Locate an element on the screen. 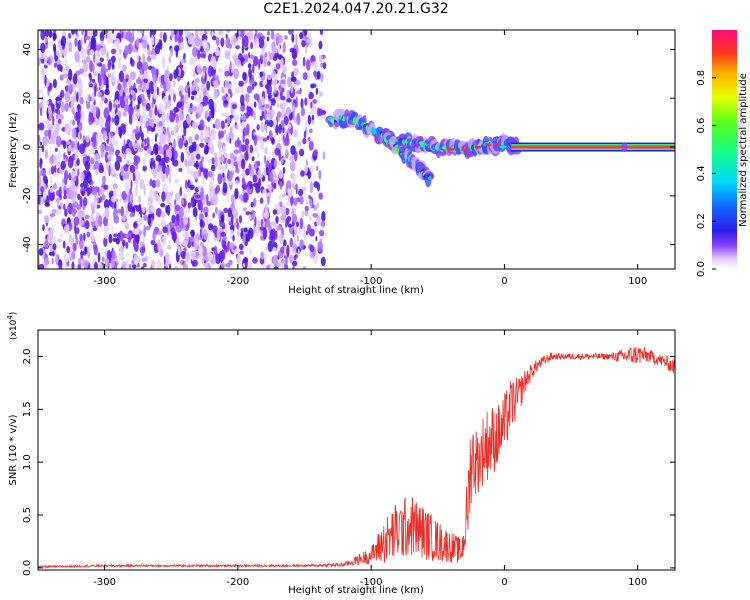 The image size is (750, 600). colorbar-tick-label: 0.4 is located at coordinates (701, 173).